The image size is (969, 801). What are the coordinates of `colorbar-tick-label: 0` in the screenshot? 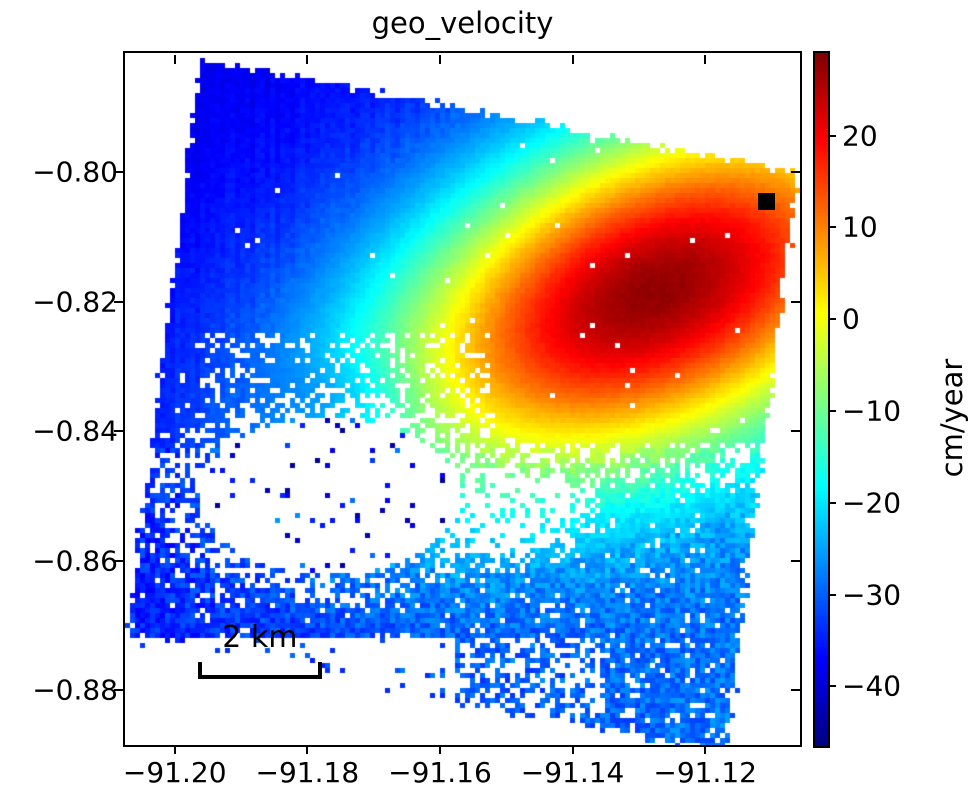 It's located at (851, 319).